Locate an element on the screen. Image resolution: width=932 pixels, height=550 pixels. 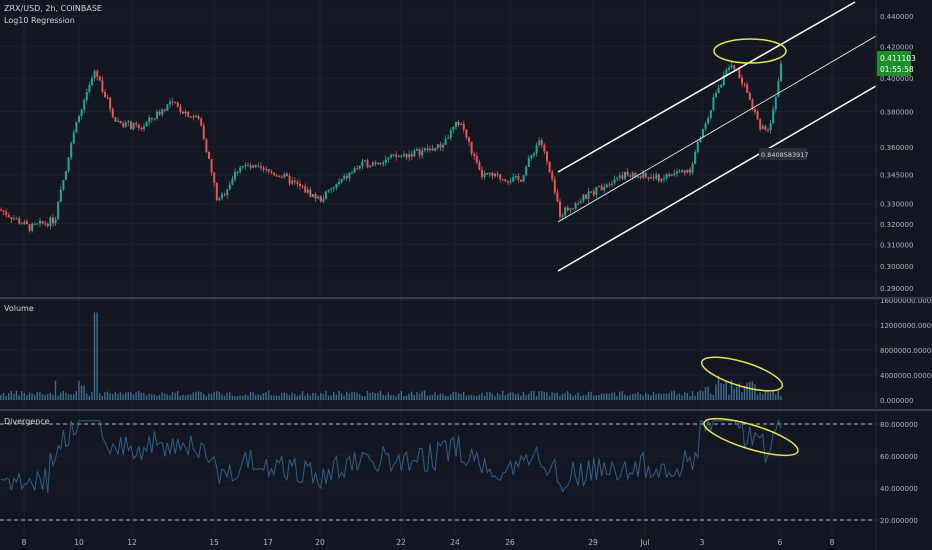
x-tick-label: 6 is located at coordinates (780, 542).